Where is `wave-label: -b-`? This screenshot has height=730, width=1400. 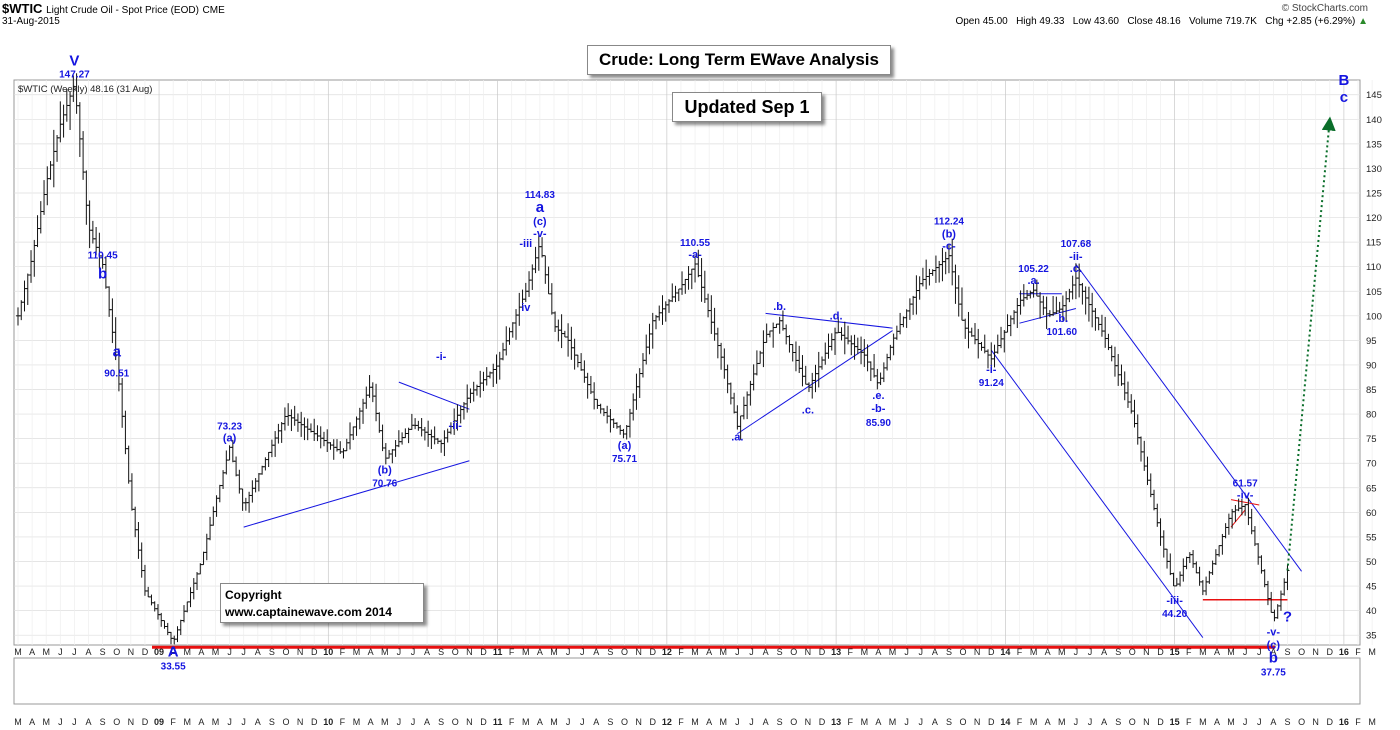 wave-label: -b- is located at coordinates (878, 409).